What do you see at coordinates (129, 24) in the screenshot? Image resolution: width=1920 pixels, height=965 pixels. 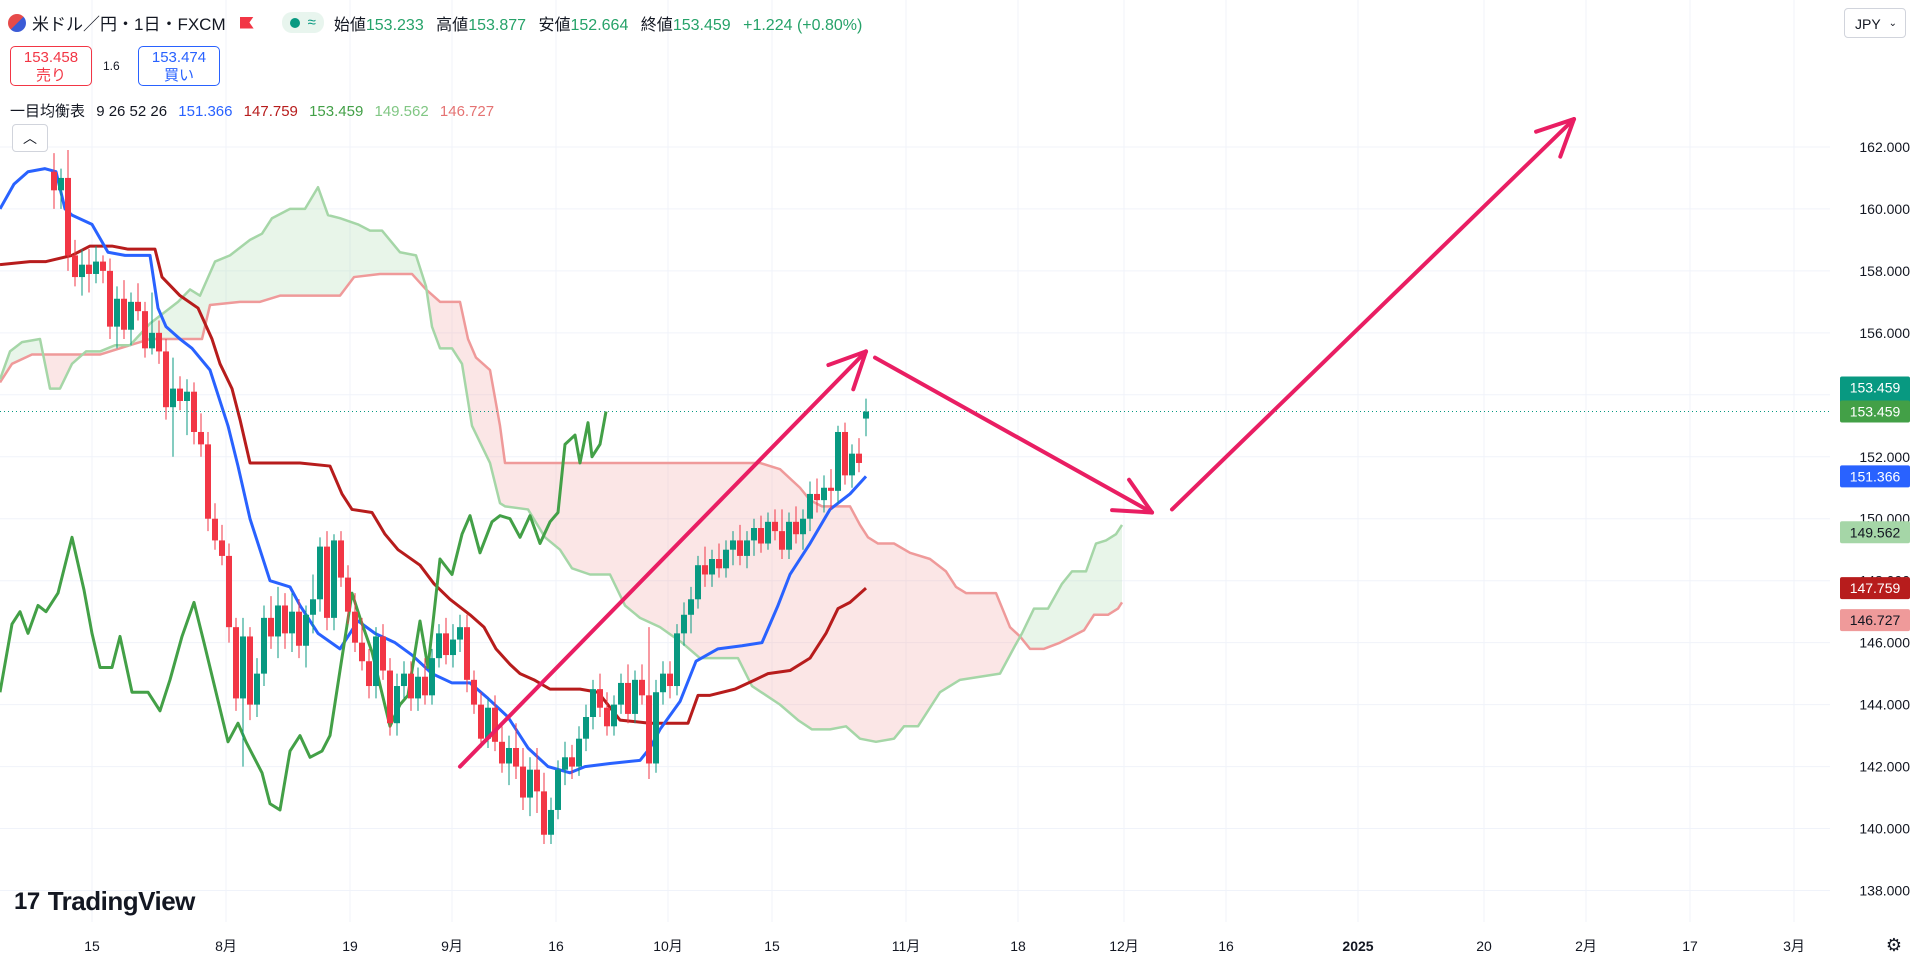 I see `symbol-title: 米ドル／円・1日・FXCM` at bounding box center [129, 24].